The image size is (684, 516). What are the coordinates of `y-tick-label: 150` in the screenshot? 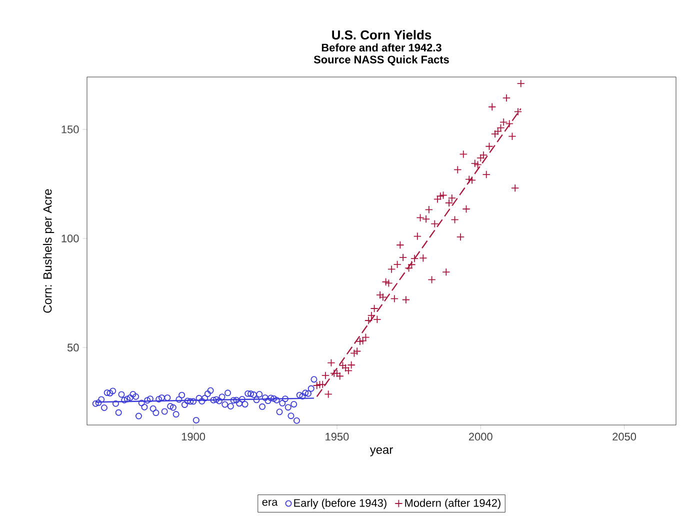 It's located at (70, 129).